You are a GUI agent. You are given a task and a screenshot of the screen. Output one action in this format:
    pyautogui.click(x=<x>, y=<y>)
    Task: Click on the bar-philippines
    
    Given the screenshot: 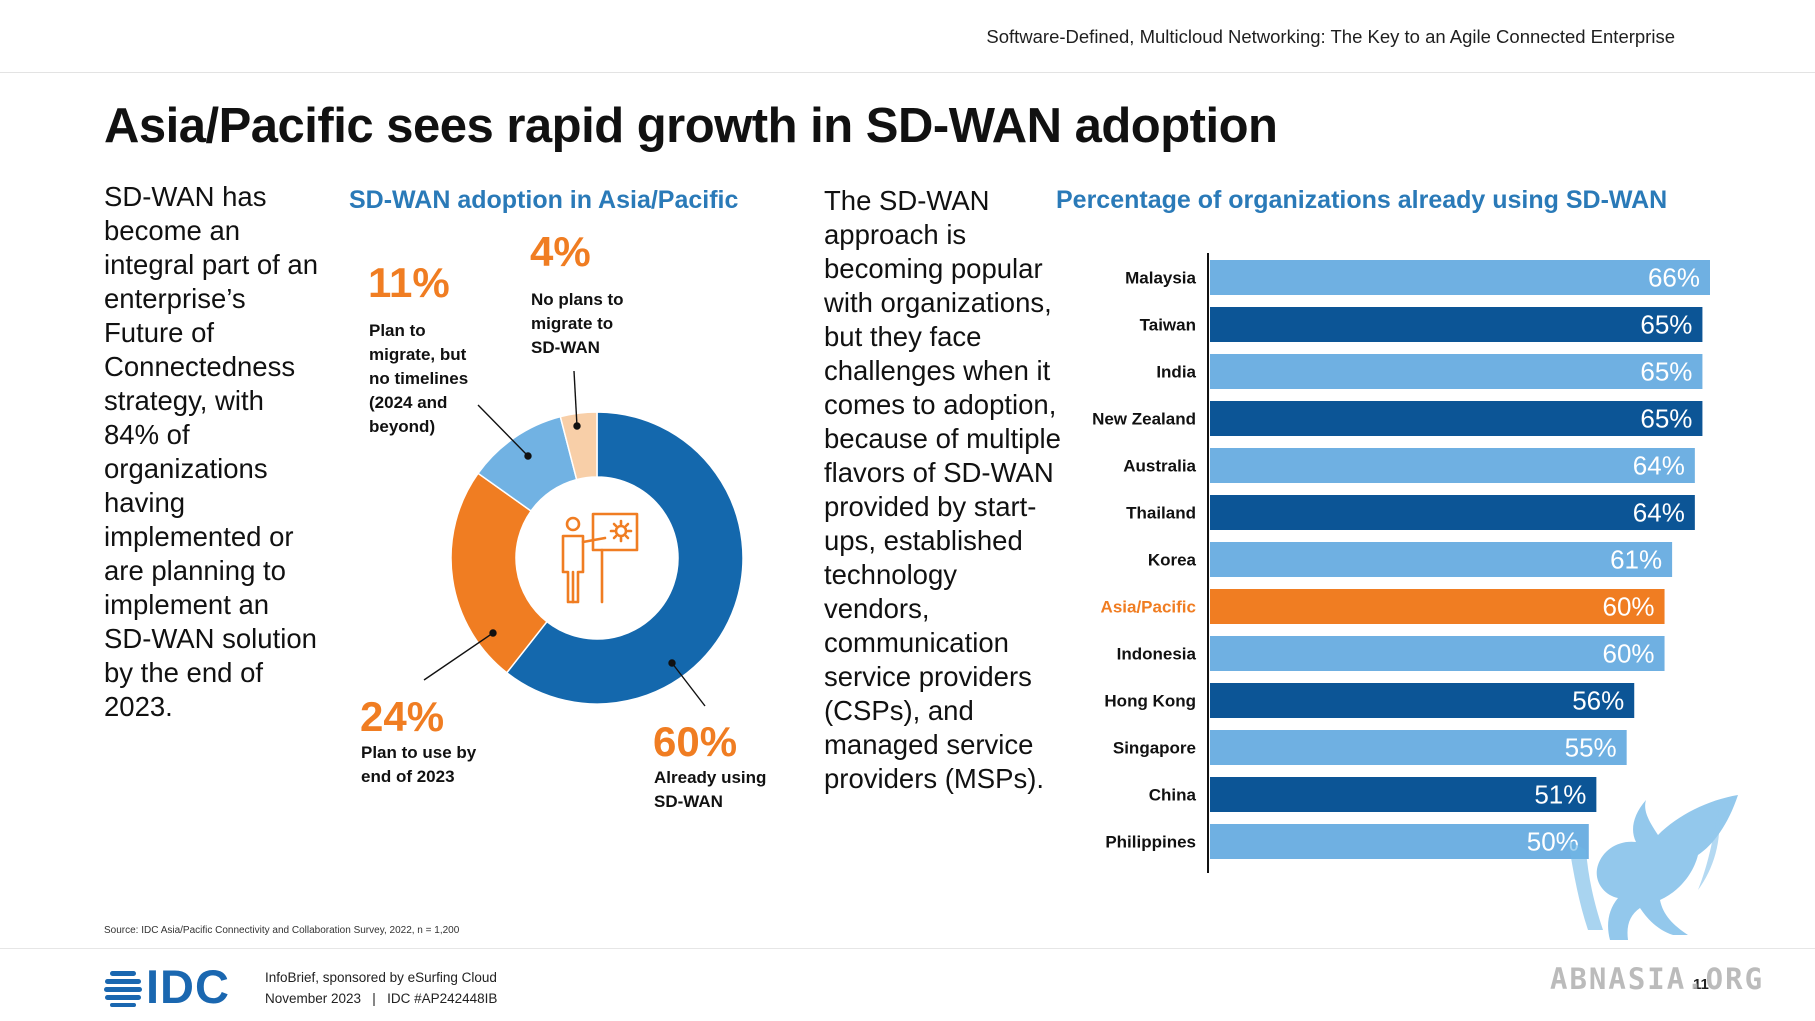 What is the action you would take?
    pyautogui.click(x=1399, y=841)
    